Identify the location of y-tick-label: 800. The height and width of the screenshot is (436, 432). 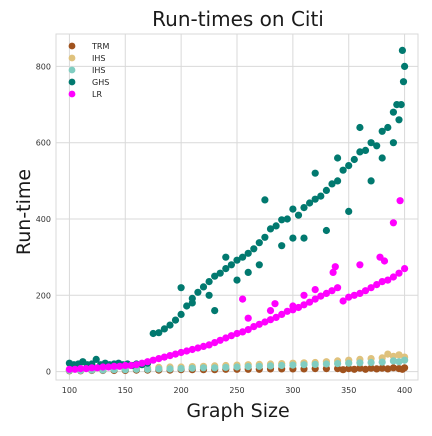
(43, 66).